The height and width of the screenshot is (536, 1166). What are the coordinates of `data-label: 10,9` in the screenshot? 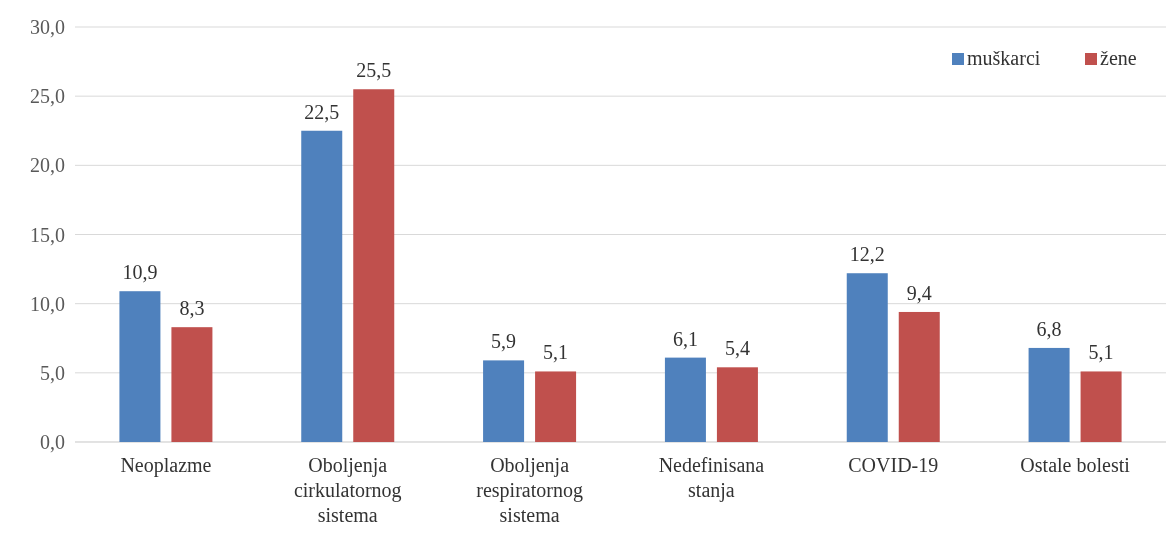 It's located at (140, 272).